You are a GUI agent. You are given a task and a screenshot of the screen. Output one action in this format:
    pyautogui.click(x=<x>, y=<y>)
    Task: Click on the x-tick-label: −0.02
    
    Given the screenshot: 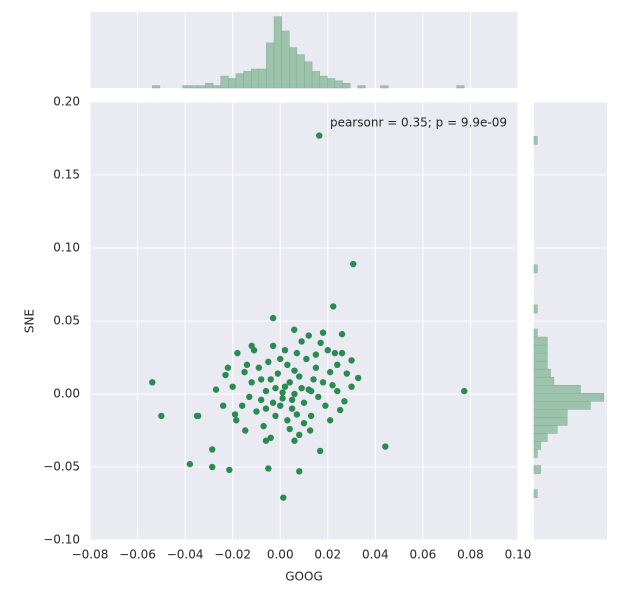 What is the action you would take?
    pyautogui.click(x=232, y=555)
    